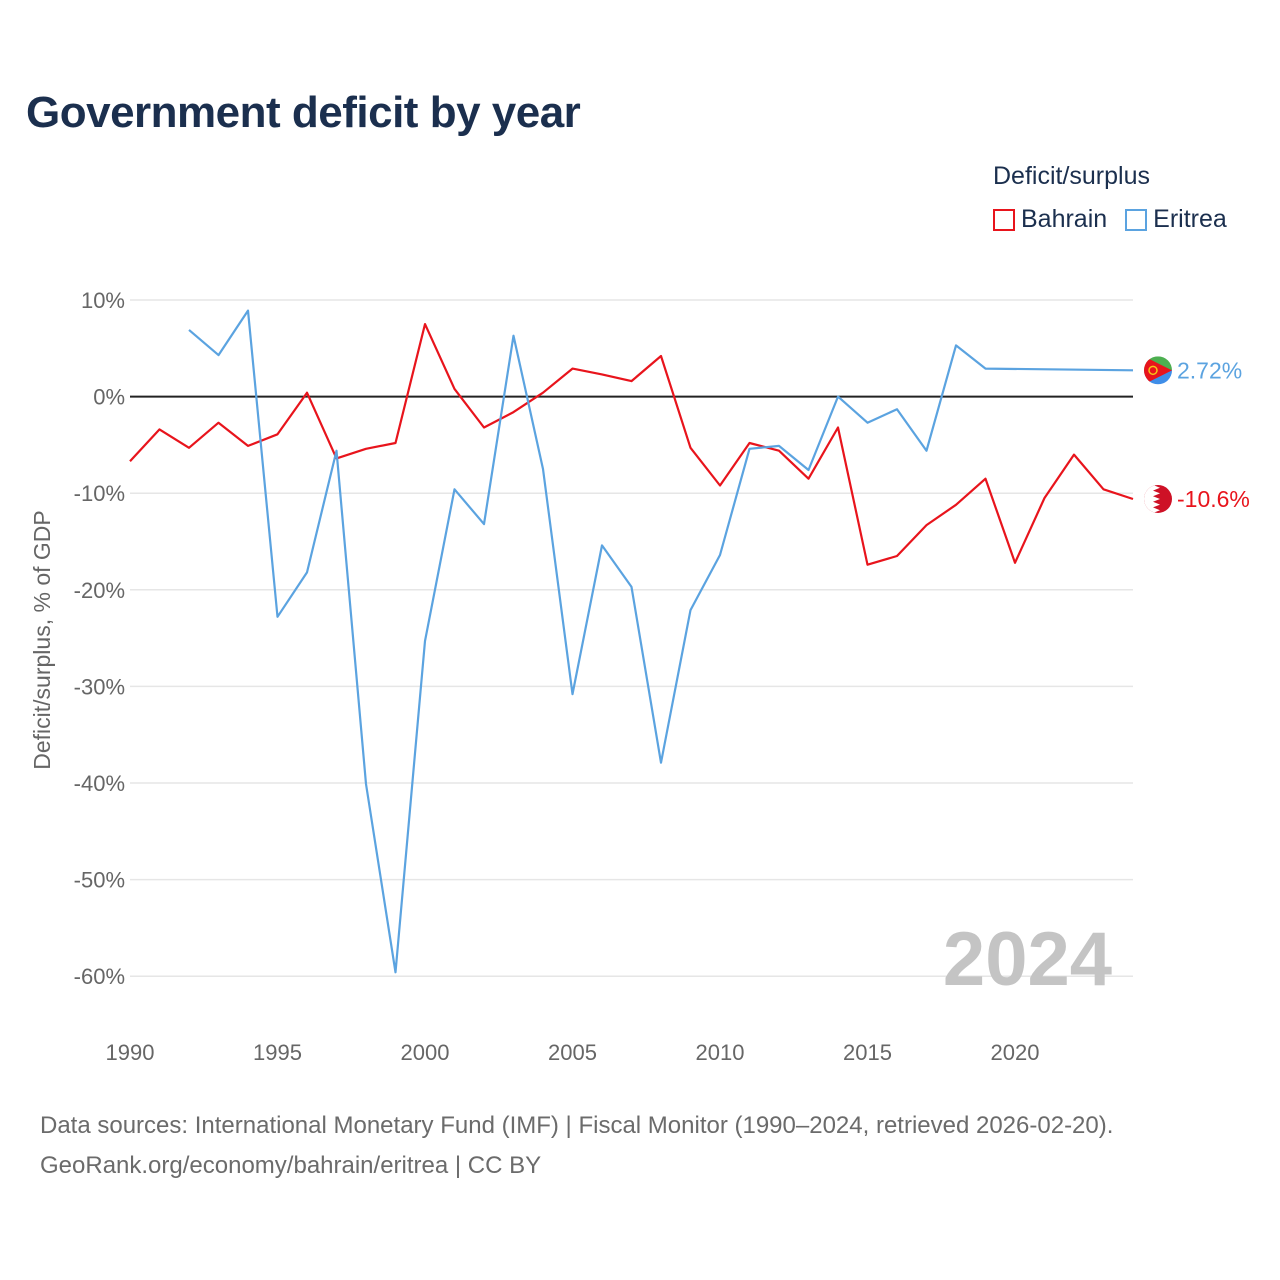  Describe the element at coordinates (720, 1052) in the screenshot. I see `x-tick-label: 2010` at that location.